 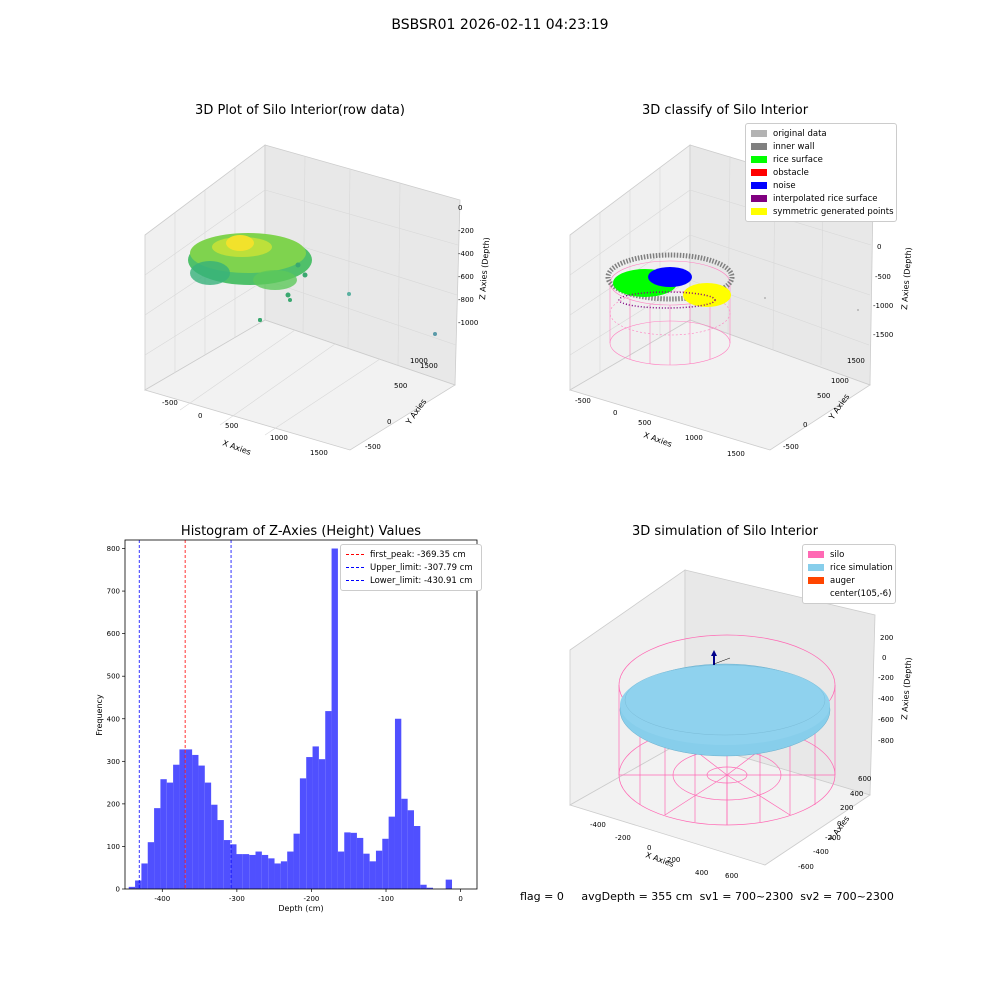 What do you see at coordinates (468, 323) in the screenshot?
I see `svg-text: -1000` at bounding box center [468, 323].